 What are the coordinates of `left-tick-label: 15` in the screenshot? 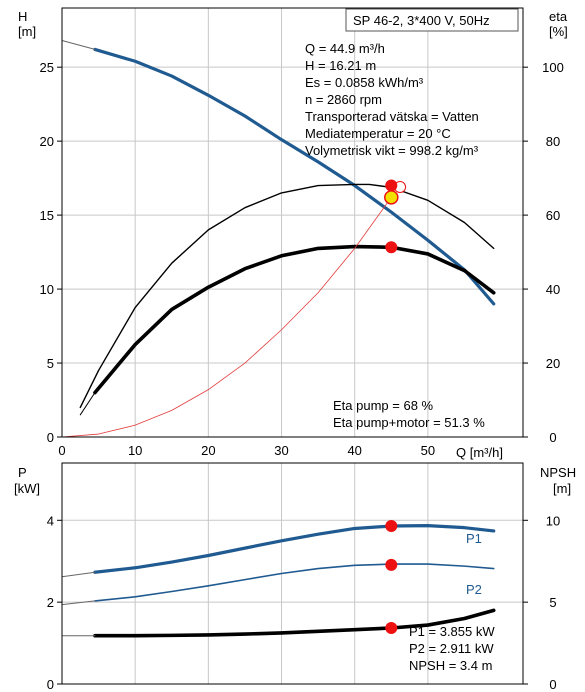 It's located at (47, 215).